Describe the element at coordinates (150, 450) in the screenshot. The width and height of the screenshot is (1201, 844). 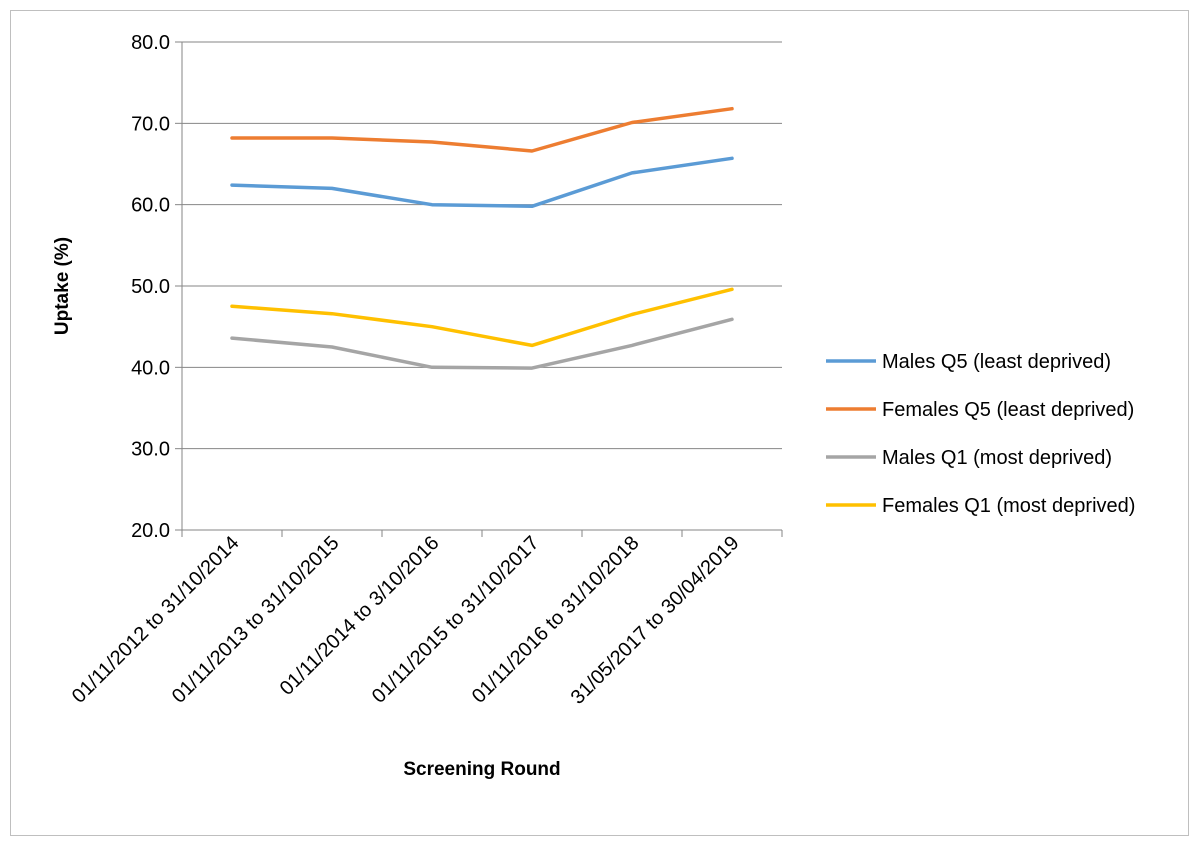
I see `y-tick-label: 30.0` at that location.